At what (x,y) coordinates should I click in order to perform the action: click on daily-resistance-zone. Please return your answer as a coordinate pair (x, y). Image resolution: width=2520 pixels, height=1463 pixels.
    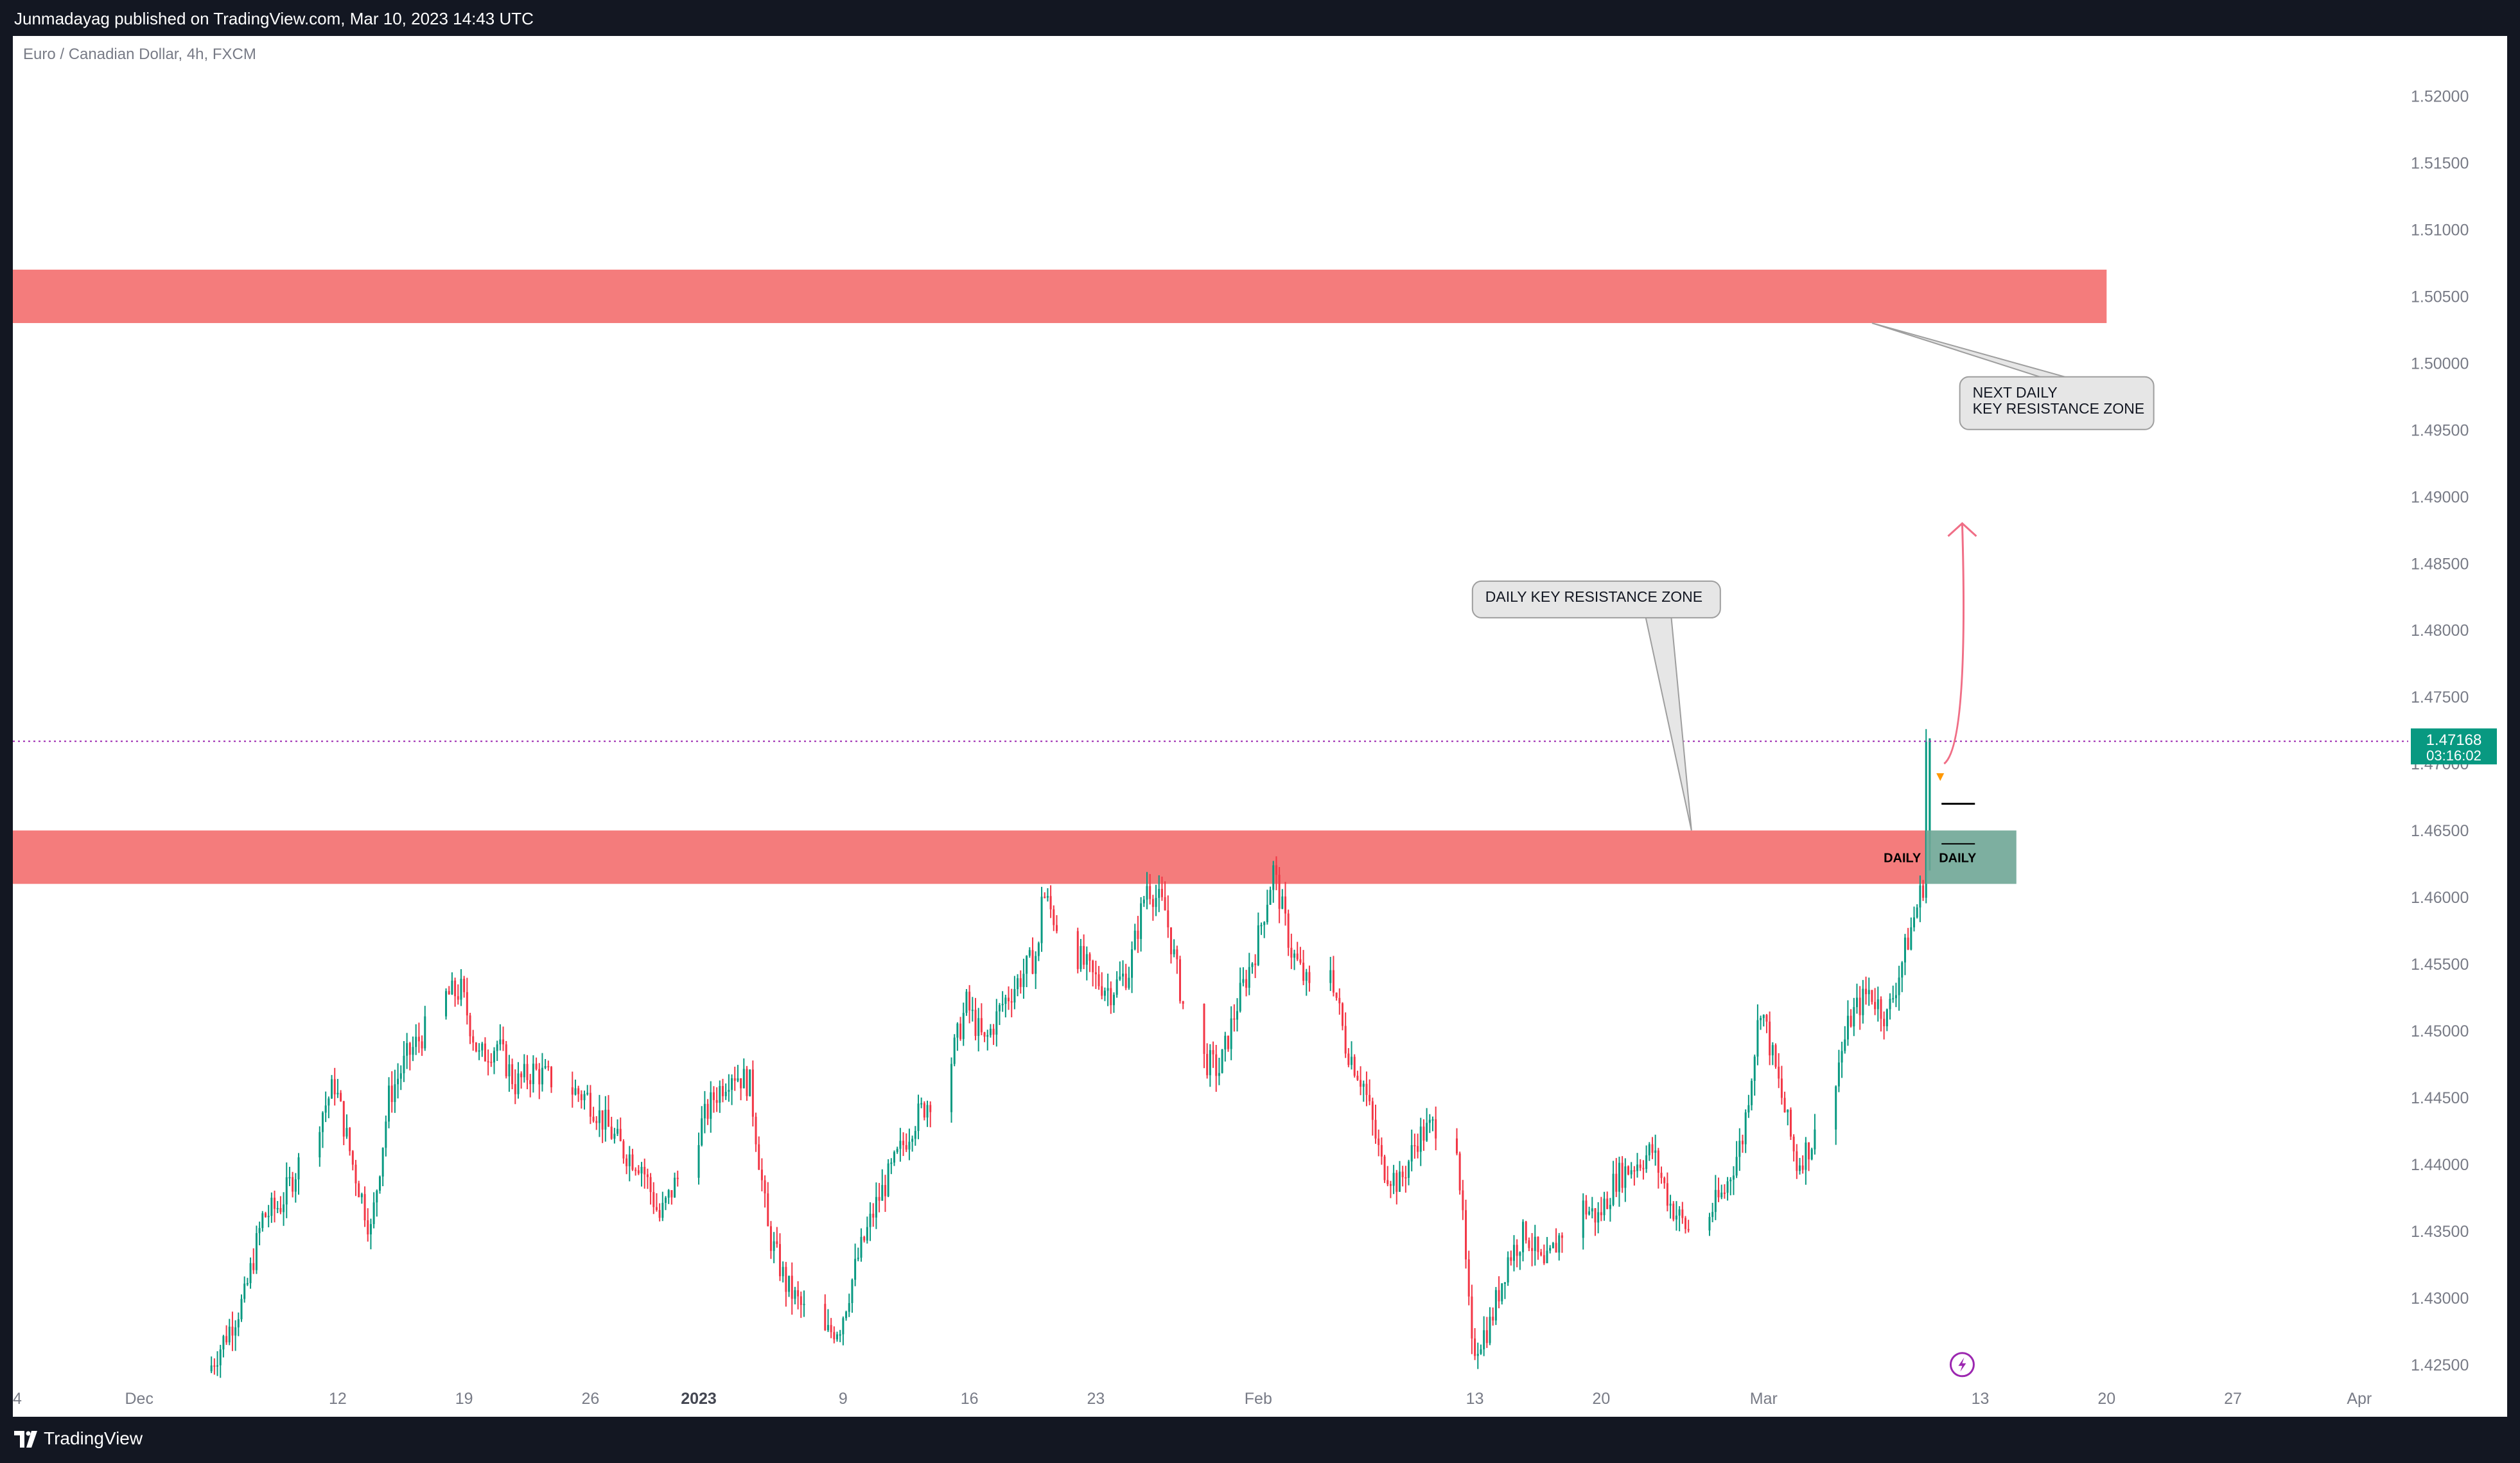
    Looking at the image, I should click on (970, 857).